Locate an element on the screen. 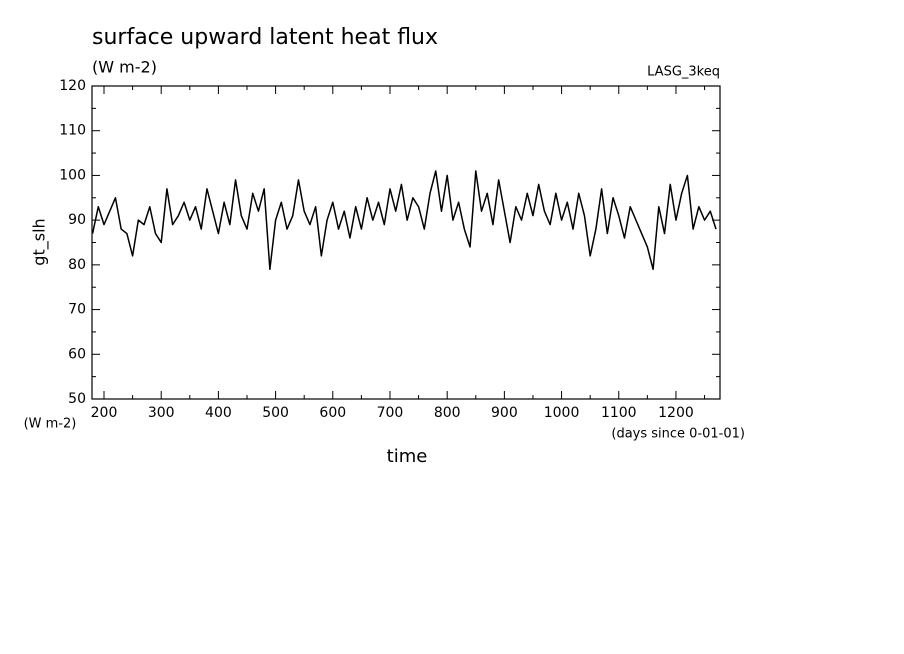 The image size is (904, 654). x-tick-label: 700 is located at coordinates (390, 413).